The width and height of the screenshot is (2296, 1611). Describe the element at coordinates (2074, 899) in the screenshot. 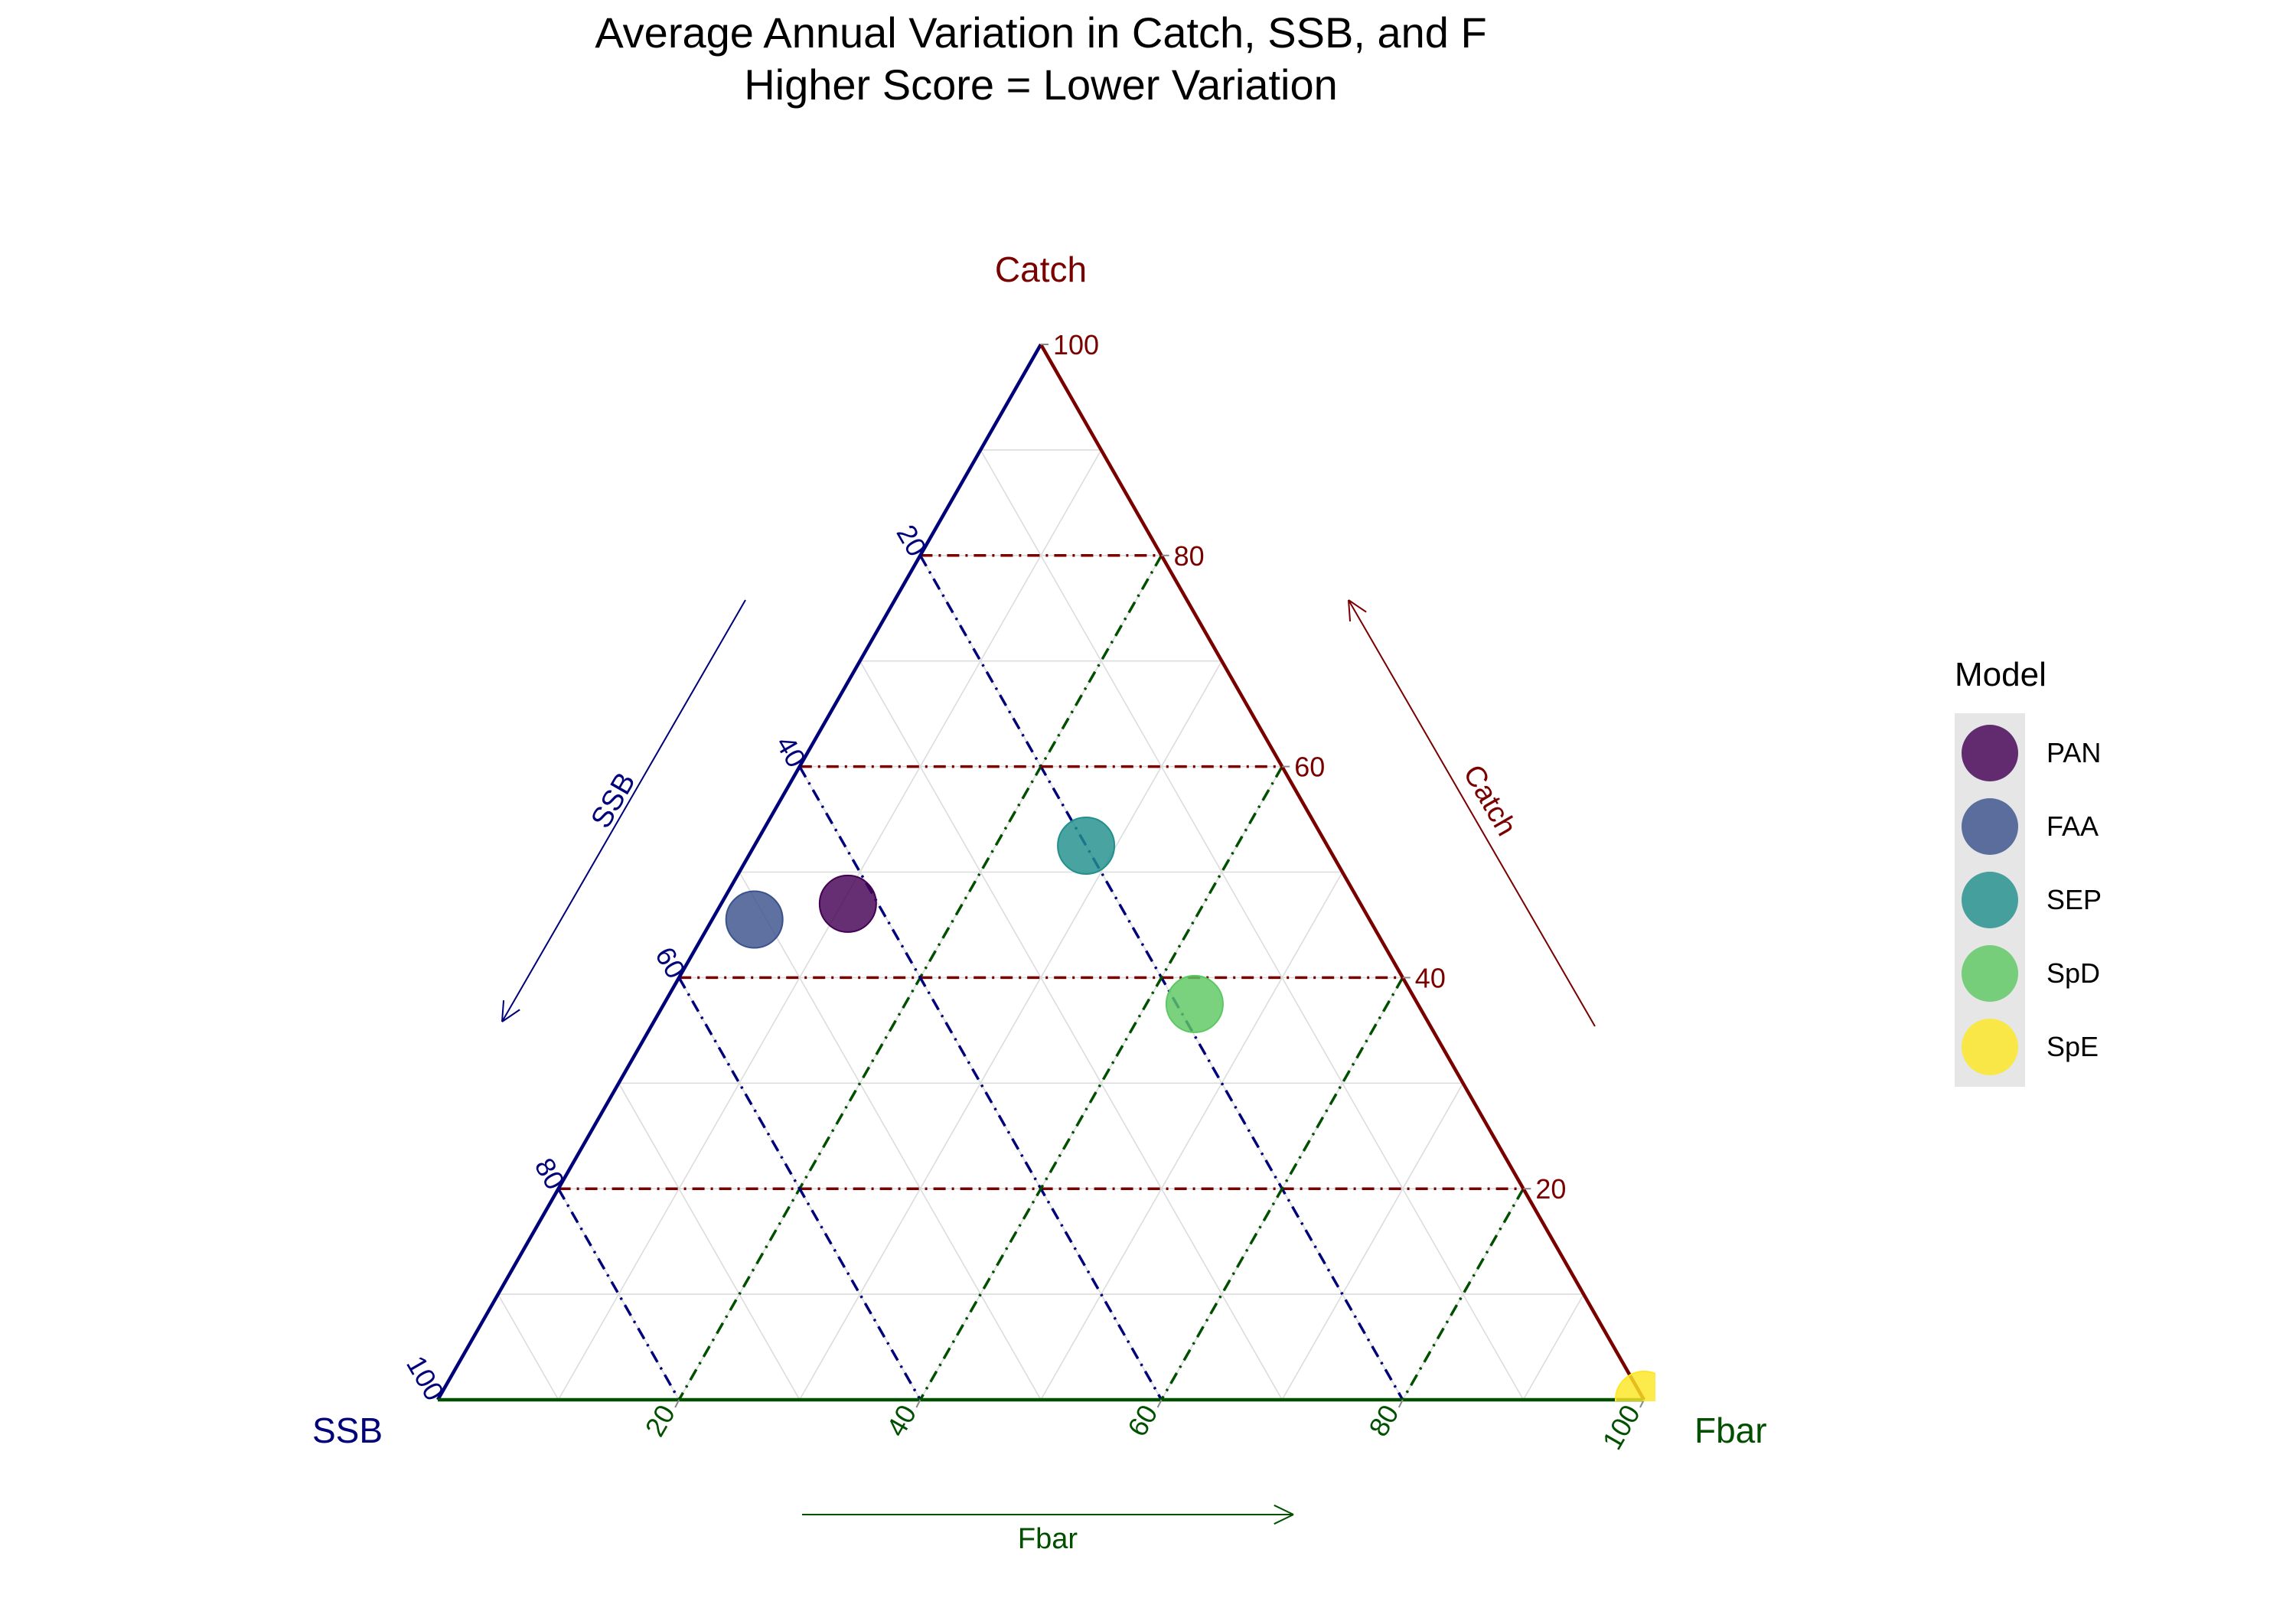

I see `legend-label-sep: SEP` at that location.